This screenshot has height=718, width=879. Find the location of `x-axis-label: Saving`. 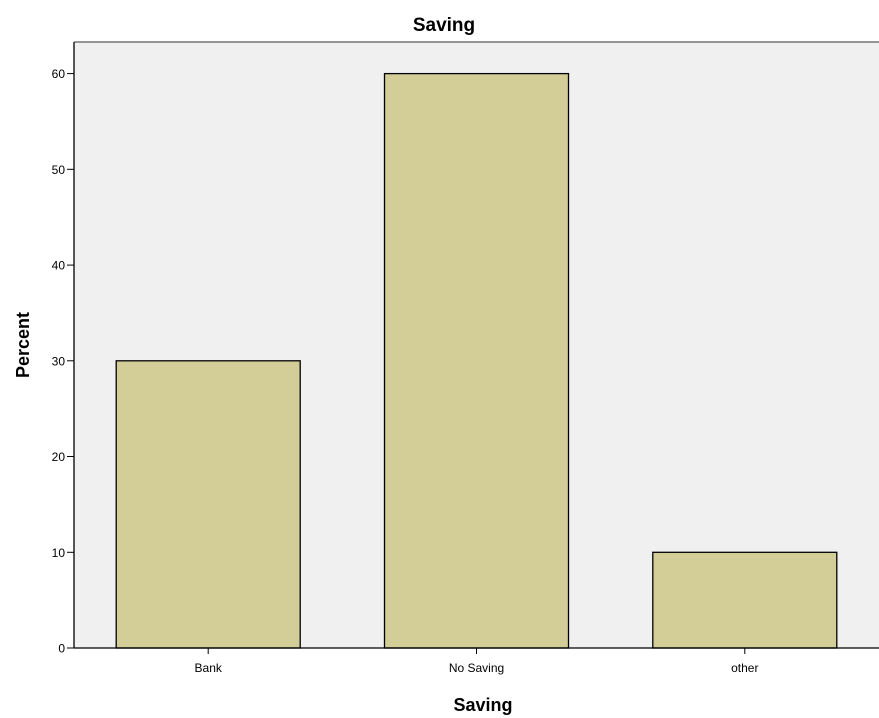

x-axis-label: Saving is located at coordinates (482, 705).